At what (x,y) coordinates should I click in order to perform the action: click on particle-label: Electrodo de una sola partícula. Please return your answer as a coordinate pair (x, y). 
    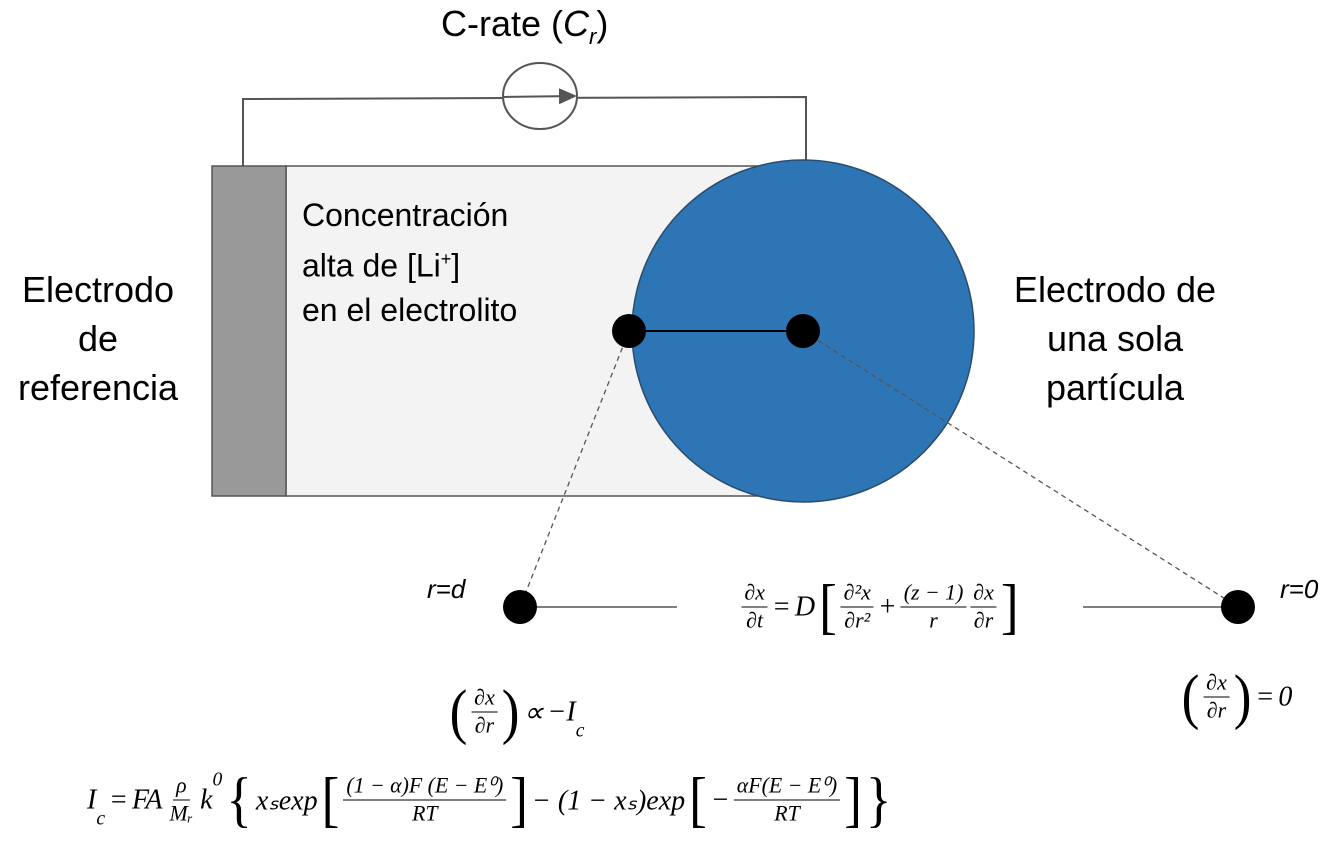
    Looking at the image, I should click on (1115, 338).